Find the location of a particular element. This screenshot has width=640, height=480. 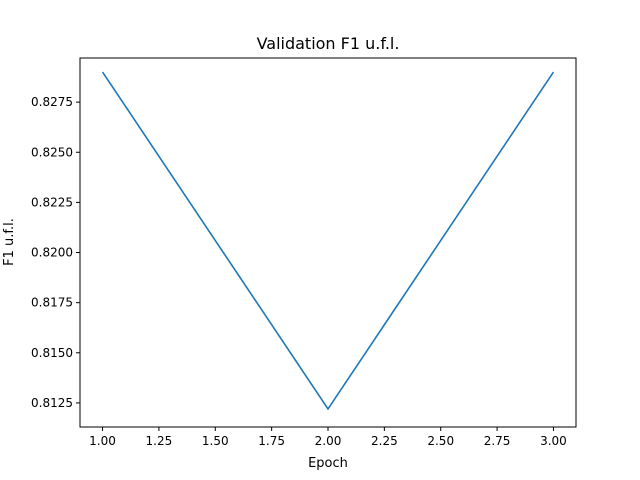

y-tick-label: 0.8150 is located at coordinates (52, 353).